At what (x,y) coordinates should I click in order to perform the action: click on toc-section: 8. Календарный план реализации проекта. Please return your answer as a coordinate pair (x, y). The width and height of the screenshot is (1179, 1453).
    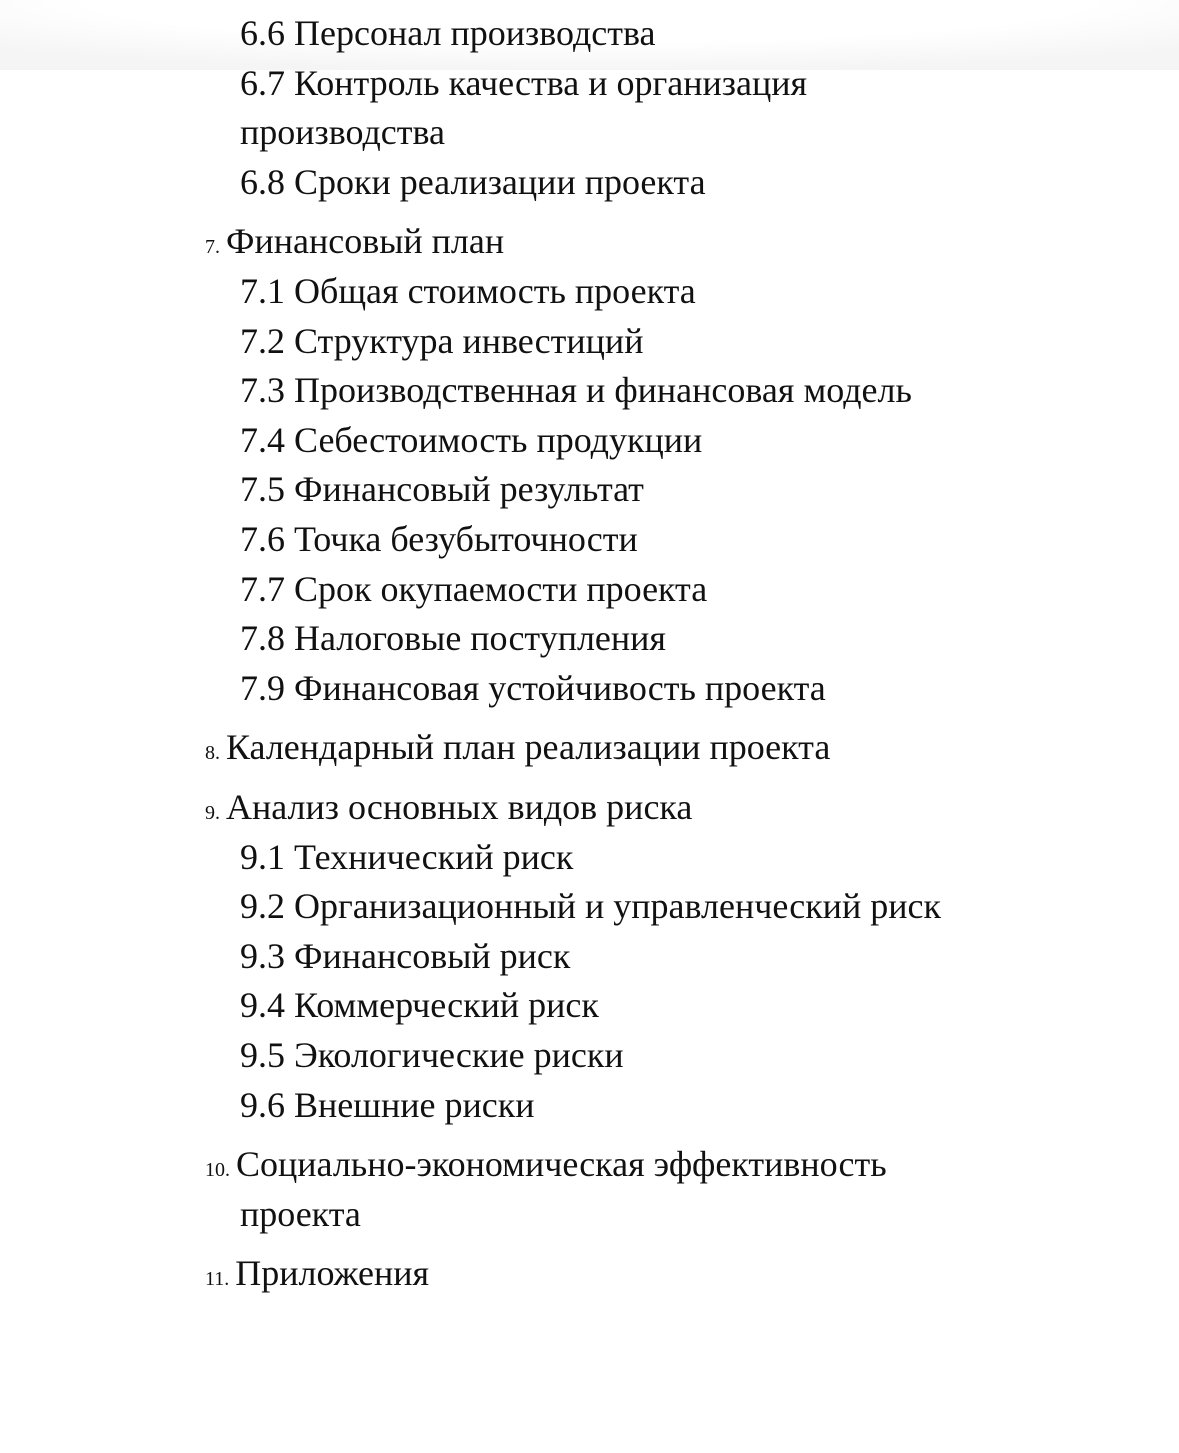
    Looking at the image, I should click on (517, 750).